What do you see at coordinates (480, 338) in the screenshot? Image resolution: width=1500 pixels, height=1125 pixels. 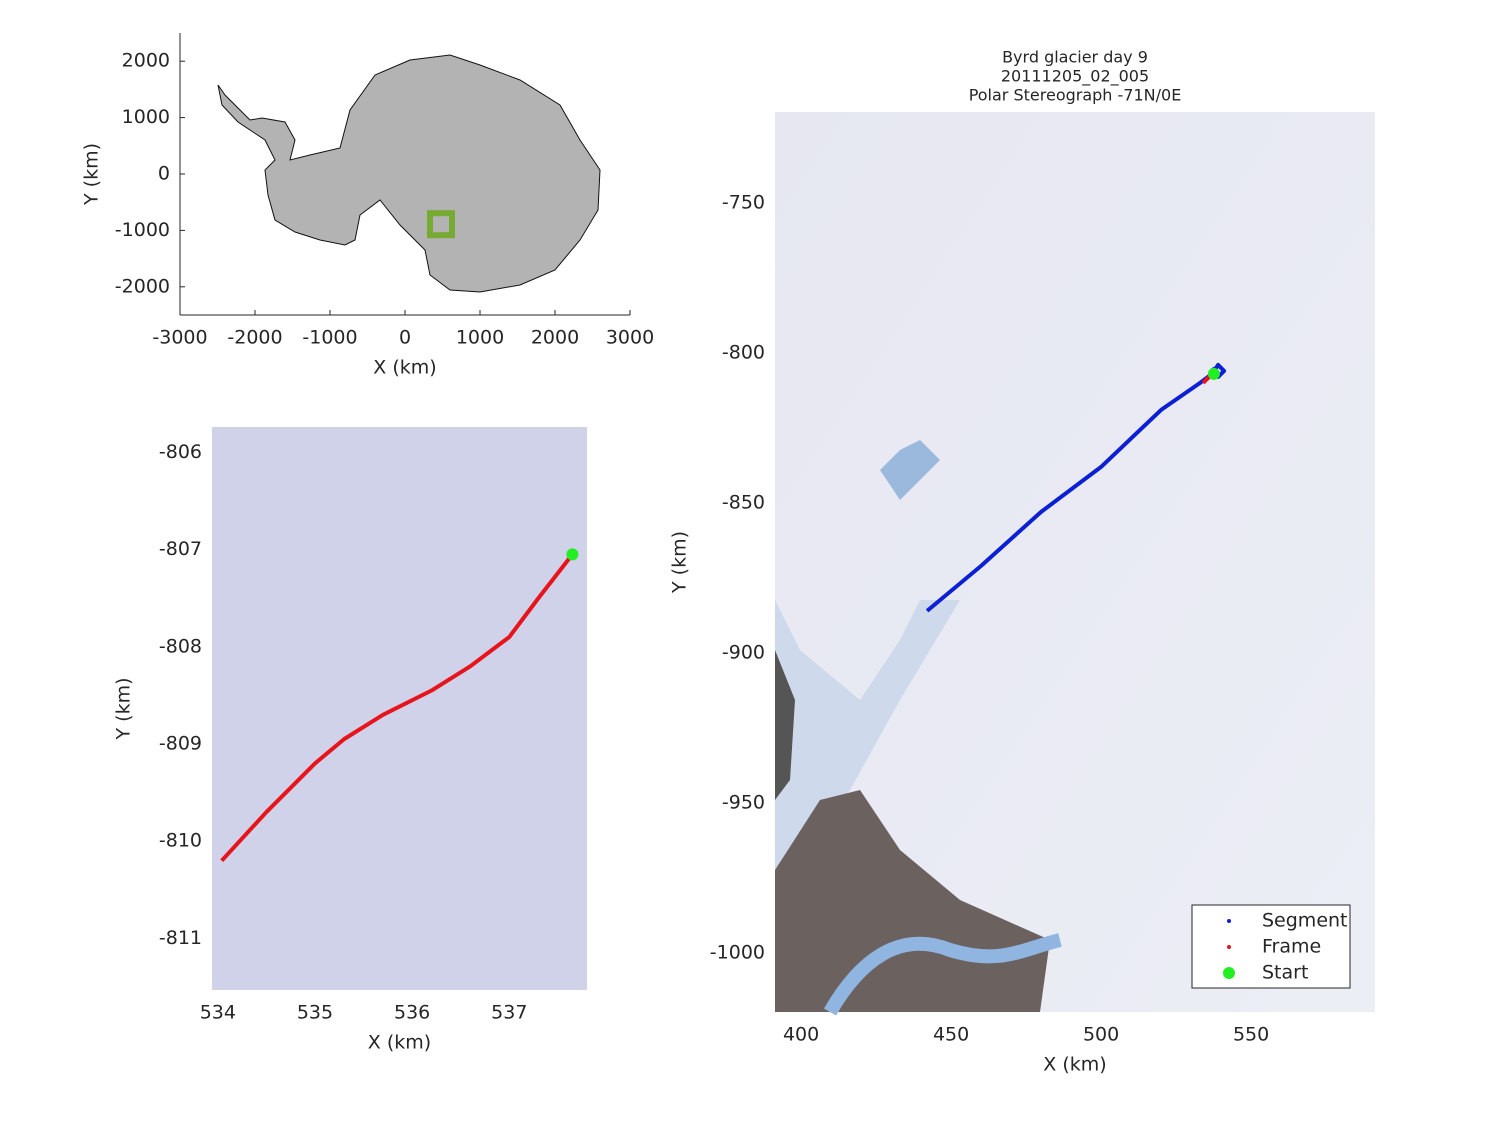 I see `x-tick-label: 1000` at bounding box center [480, 338].